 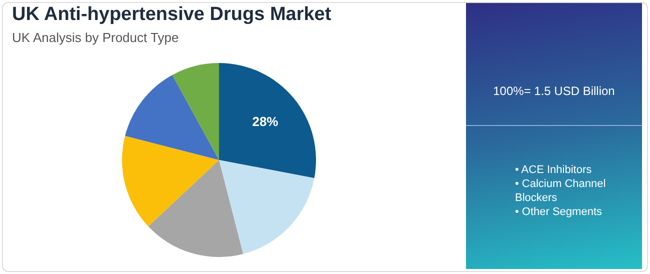 What do you see at coordinates (554, 91) in the screenshot?
I see `text: 100%= 1.5 USD Billion` at bounding box center [554, 91].